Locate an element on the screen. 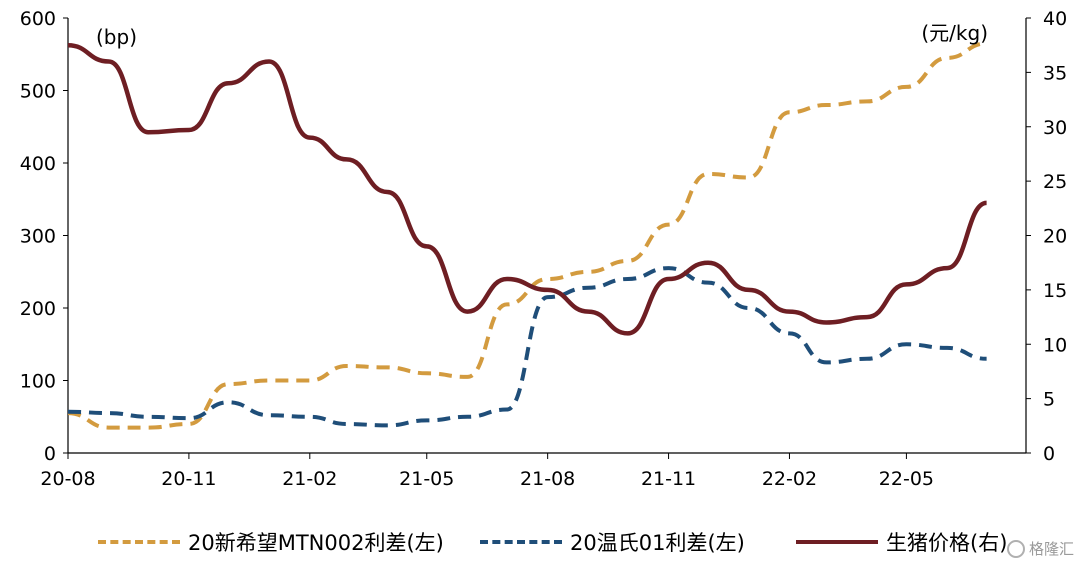 The image size is (1080, 565). x-tick-label: 20-08 is located at coordinates (67, 479).